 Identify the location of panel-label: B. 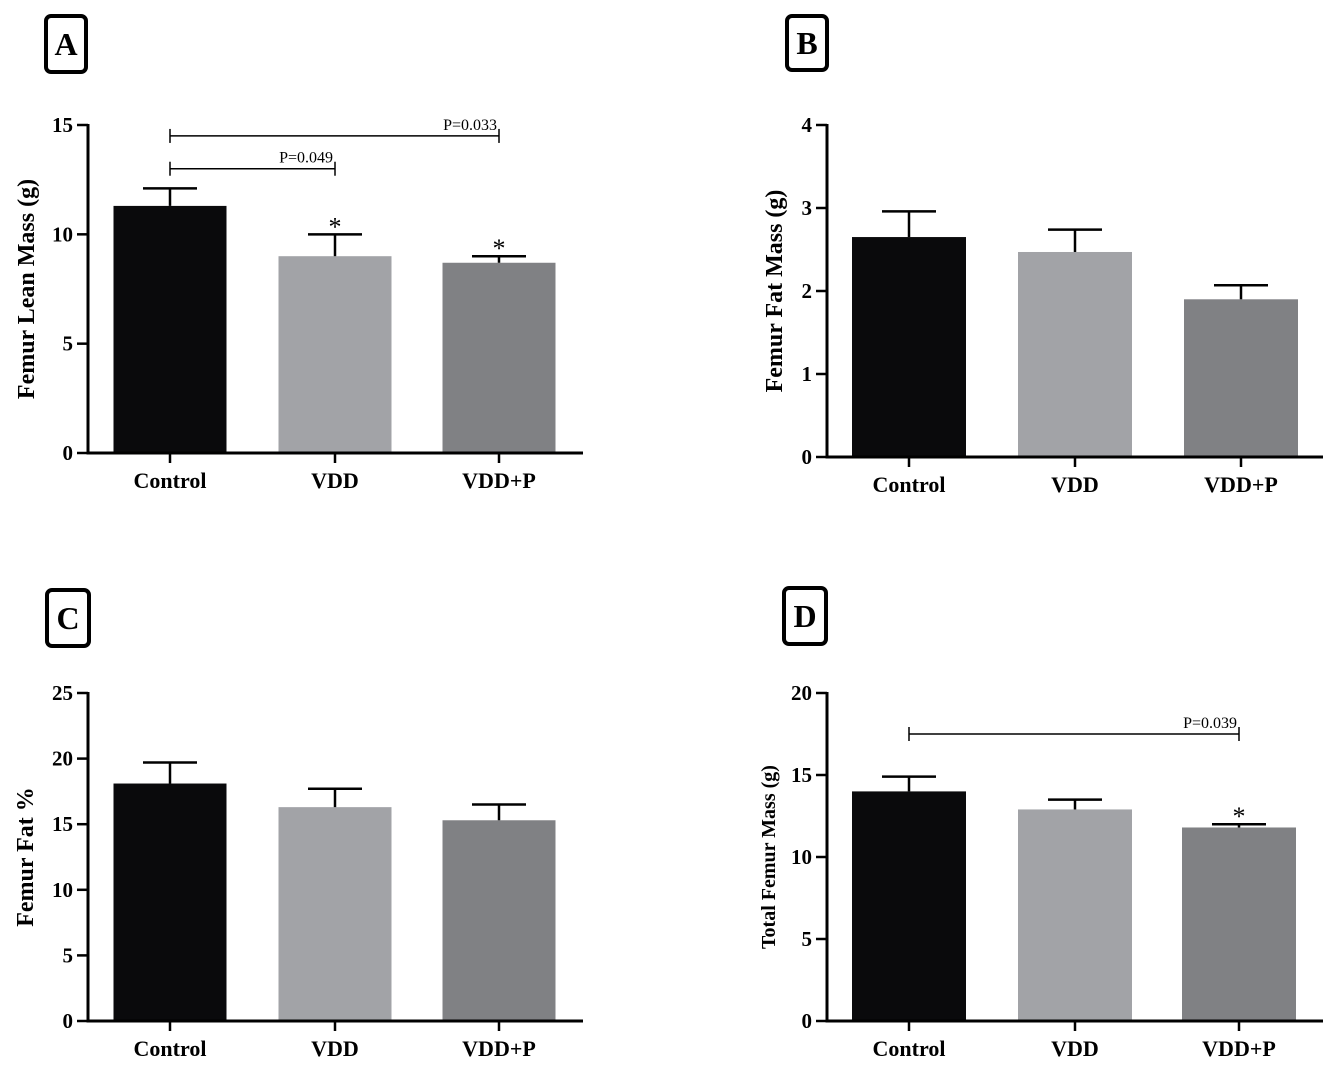
(806, 43).